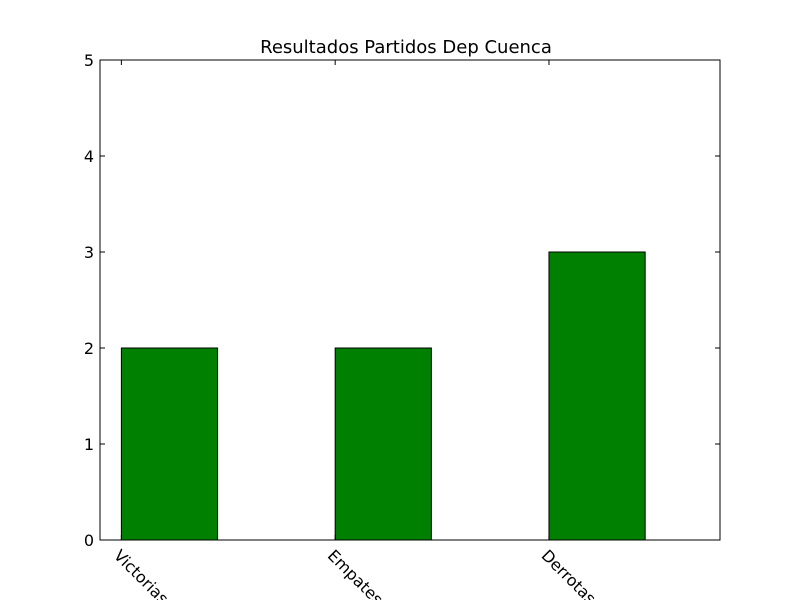  I want to click on bar-derrotas, so click(597, 396).